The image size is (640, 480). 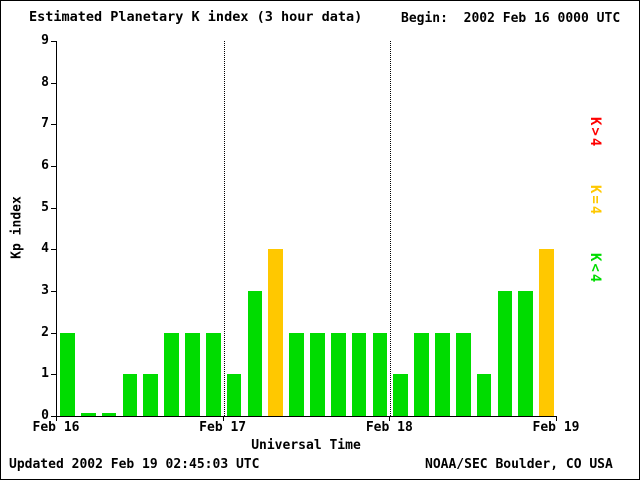 I want to click on y-tick-label: 8, so click(x=45, y=82).